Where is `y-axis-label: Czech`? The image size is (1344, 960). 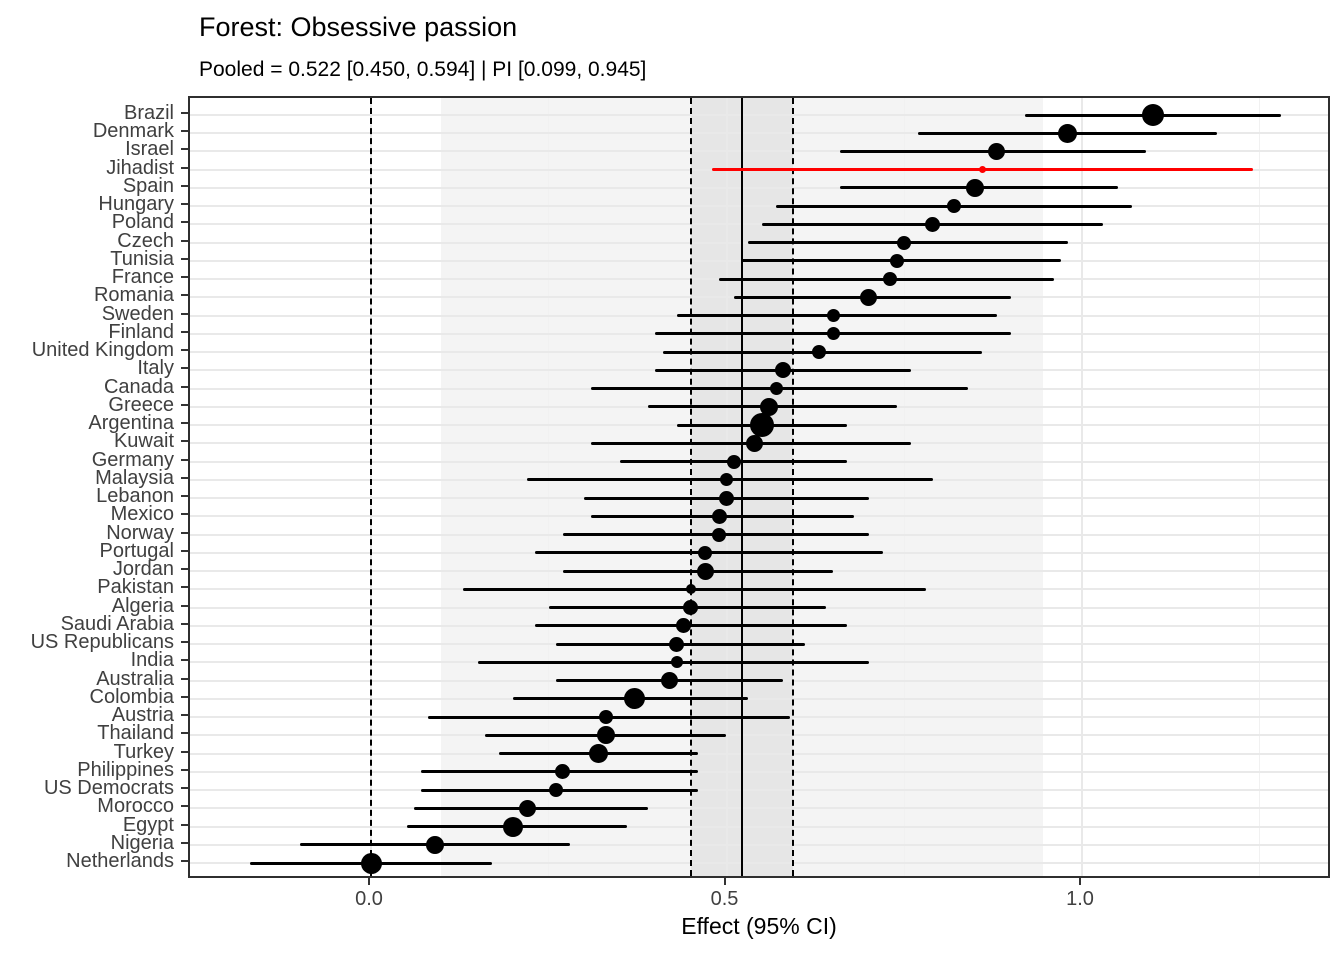 y-axis-label: Czech is located at coordinates (145, 240).